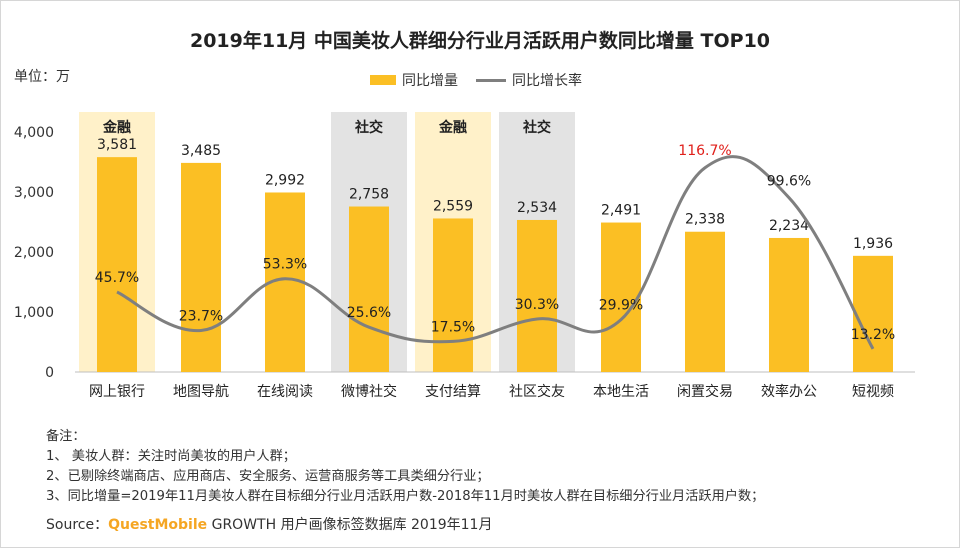 Image resolution: width=960 pixels, height=548 pixels. What do you see at coordinates (547, 81) in the screenshot?
I see `legend-line-label: 同比增长率` at bounding box center [547, 81].